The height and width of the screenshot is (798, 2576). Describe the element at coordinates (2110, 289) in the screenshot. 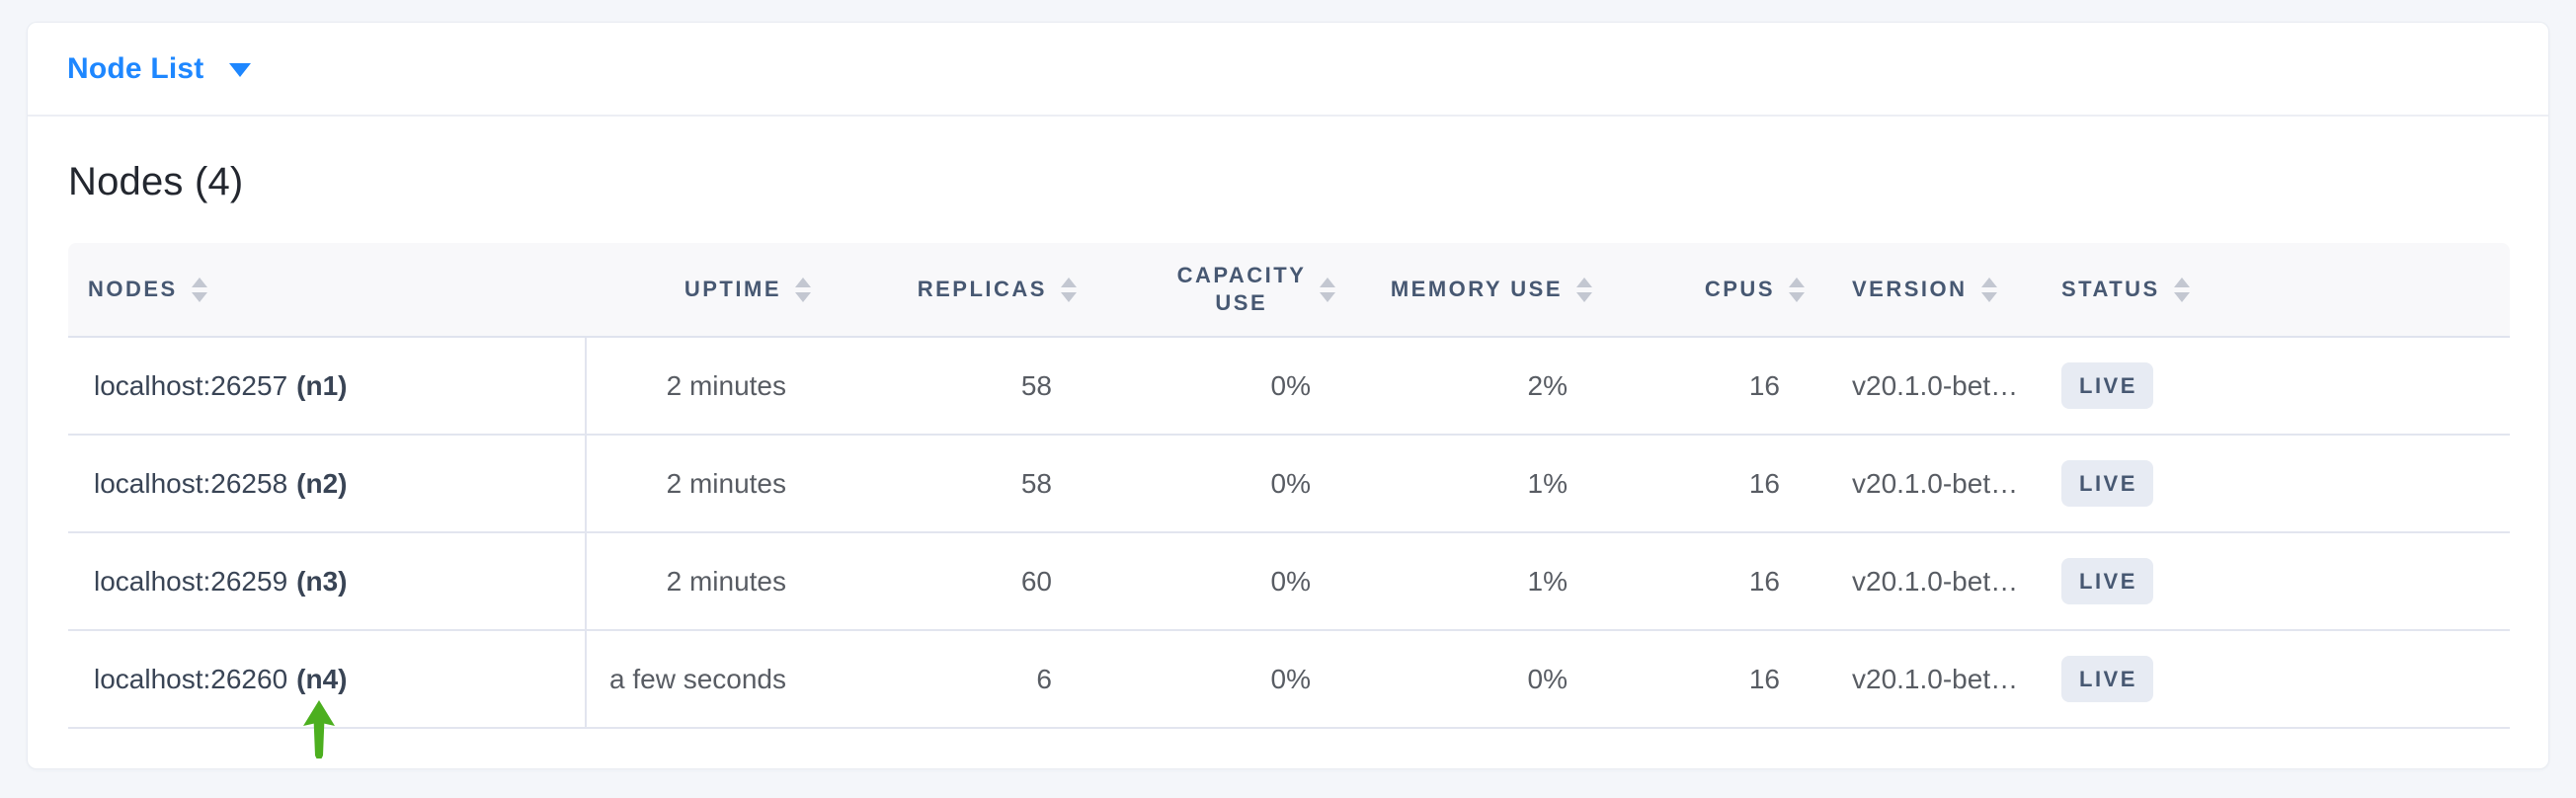

I see `column-label-status: STATUS` at that location.